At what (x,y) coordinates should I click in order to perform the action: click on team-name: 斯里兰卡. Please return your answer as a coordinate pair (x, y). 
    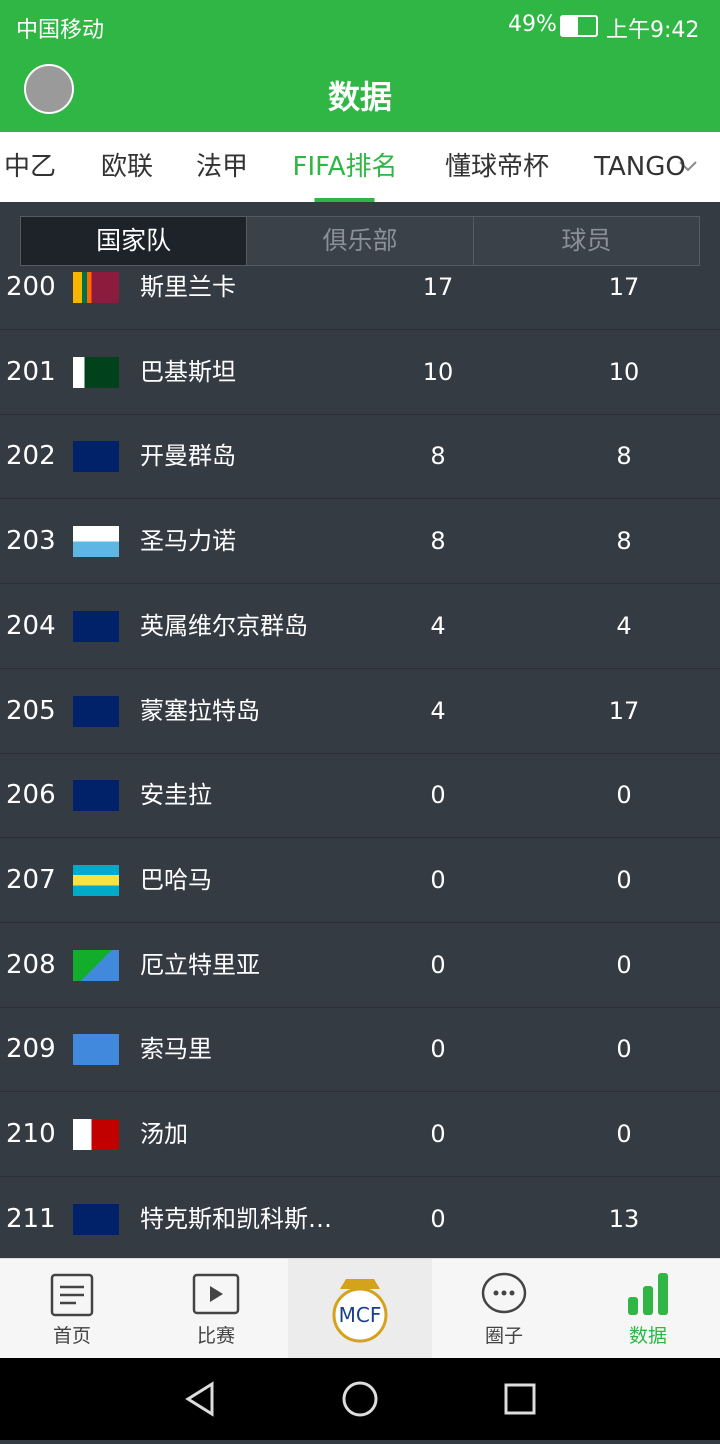
    Looking at the image, I should click on (188, 287).